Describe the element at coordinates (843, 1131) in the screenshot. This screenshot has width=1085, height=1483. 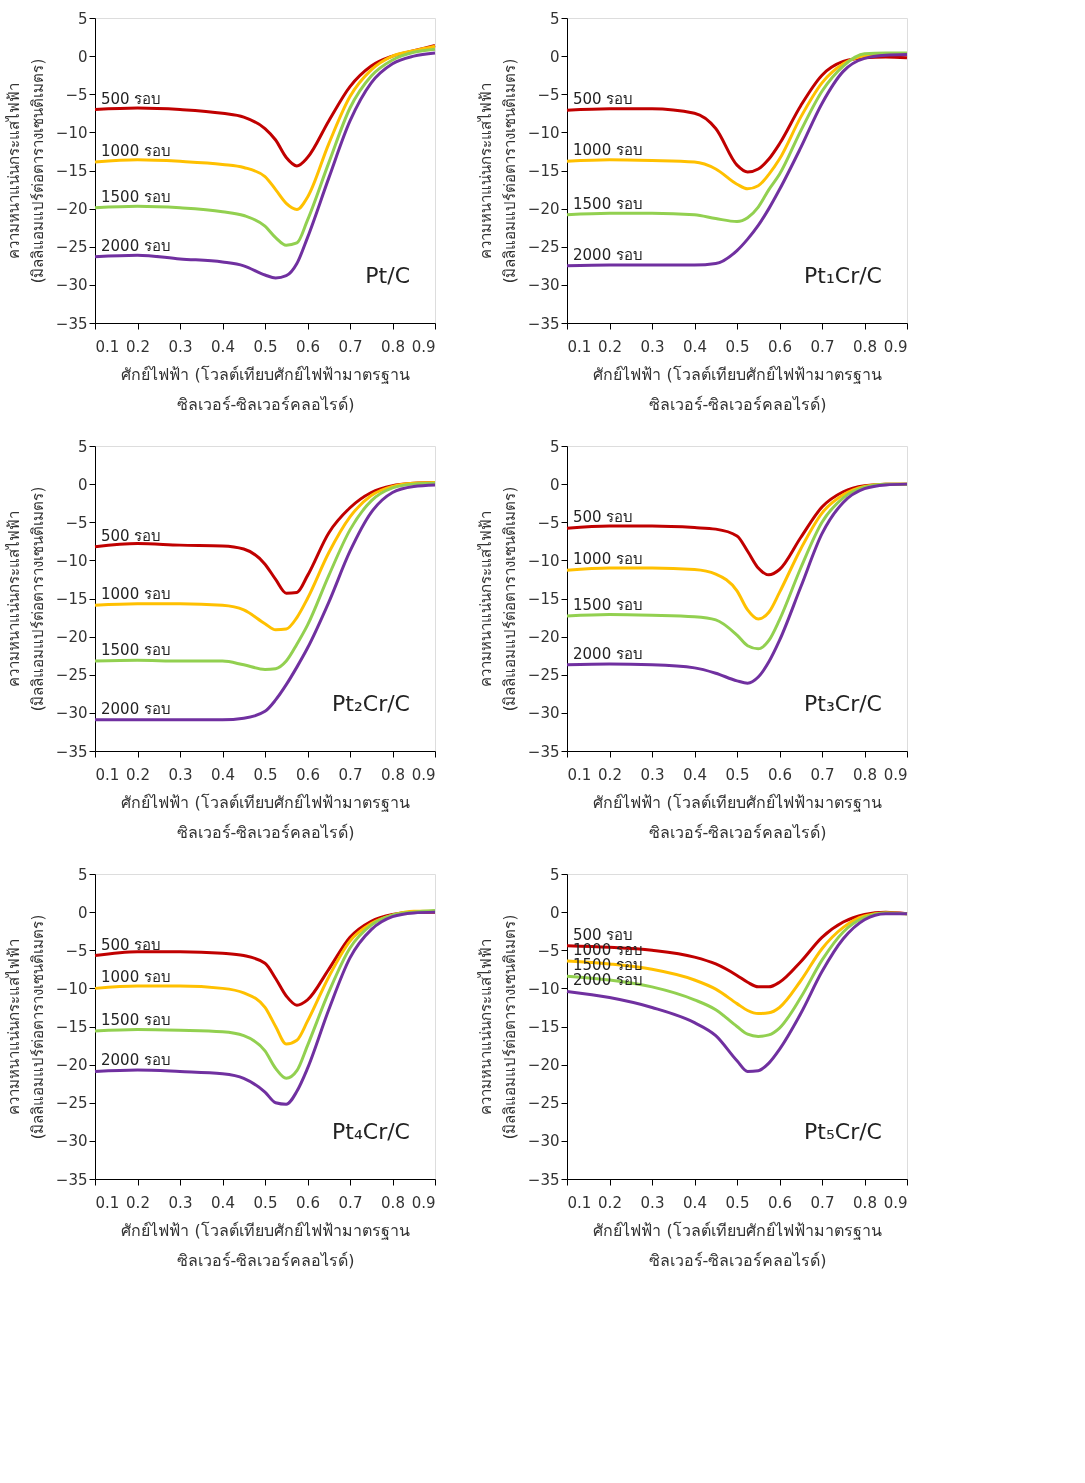
I see `annotation: Pt₅Cr/C` at that location.